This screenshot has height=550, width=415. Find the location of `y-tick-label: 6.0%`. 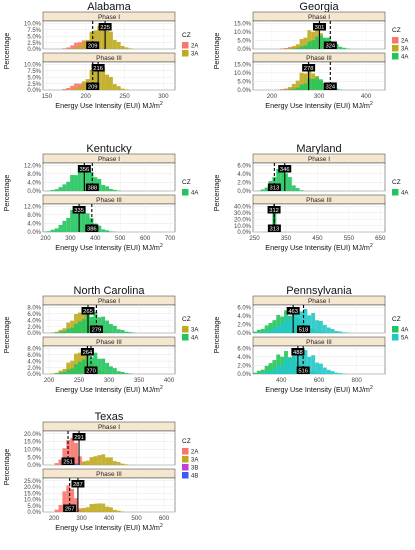

y-tick-label: 6.0% is located at coordinates (34, 356).